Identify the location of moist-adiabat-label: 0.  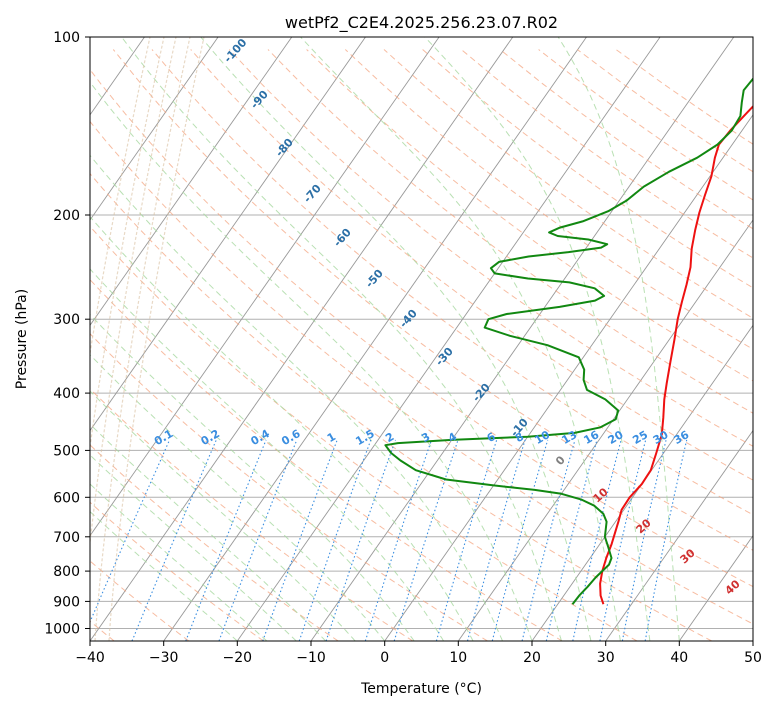
(560, 460).